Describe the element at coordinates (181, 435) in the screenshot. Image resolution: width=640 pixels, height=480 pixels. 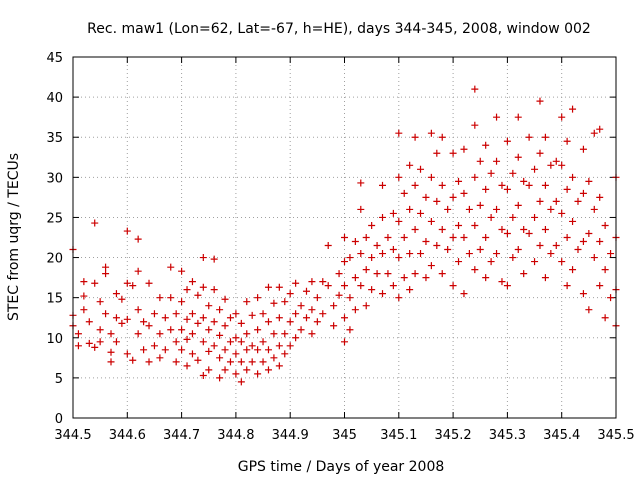
I see `x-tick-label: 344.7` at that location.